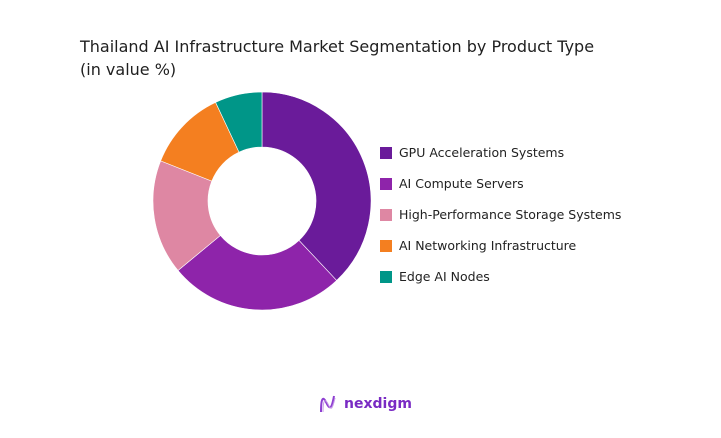  Describe the element at coordinates (239, 122) in the screenshot. I see `slice-edge-ai-nodes` at that location.